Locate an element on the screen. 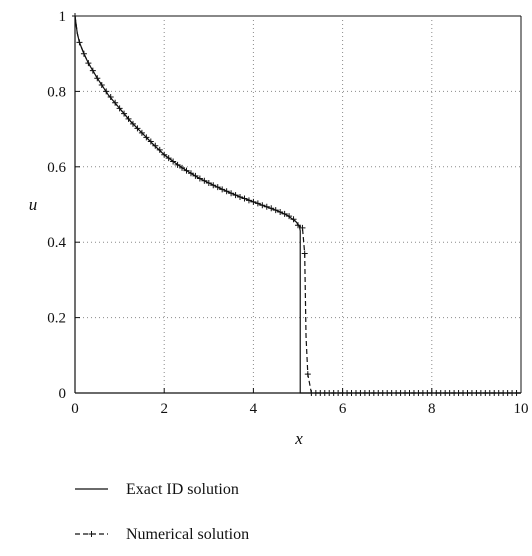 Image resolution: width=532 pixels, height=556 pixels. legend-numerical-label: Numerical solution is located at coordinates (187, 534).